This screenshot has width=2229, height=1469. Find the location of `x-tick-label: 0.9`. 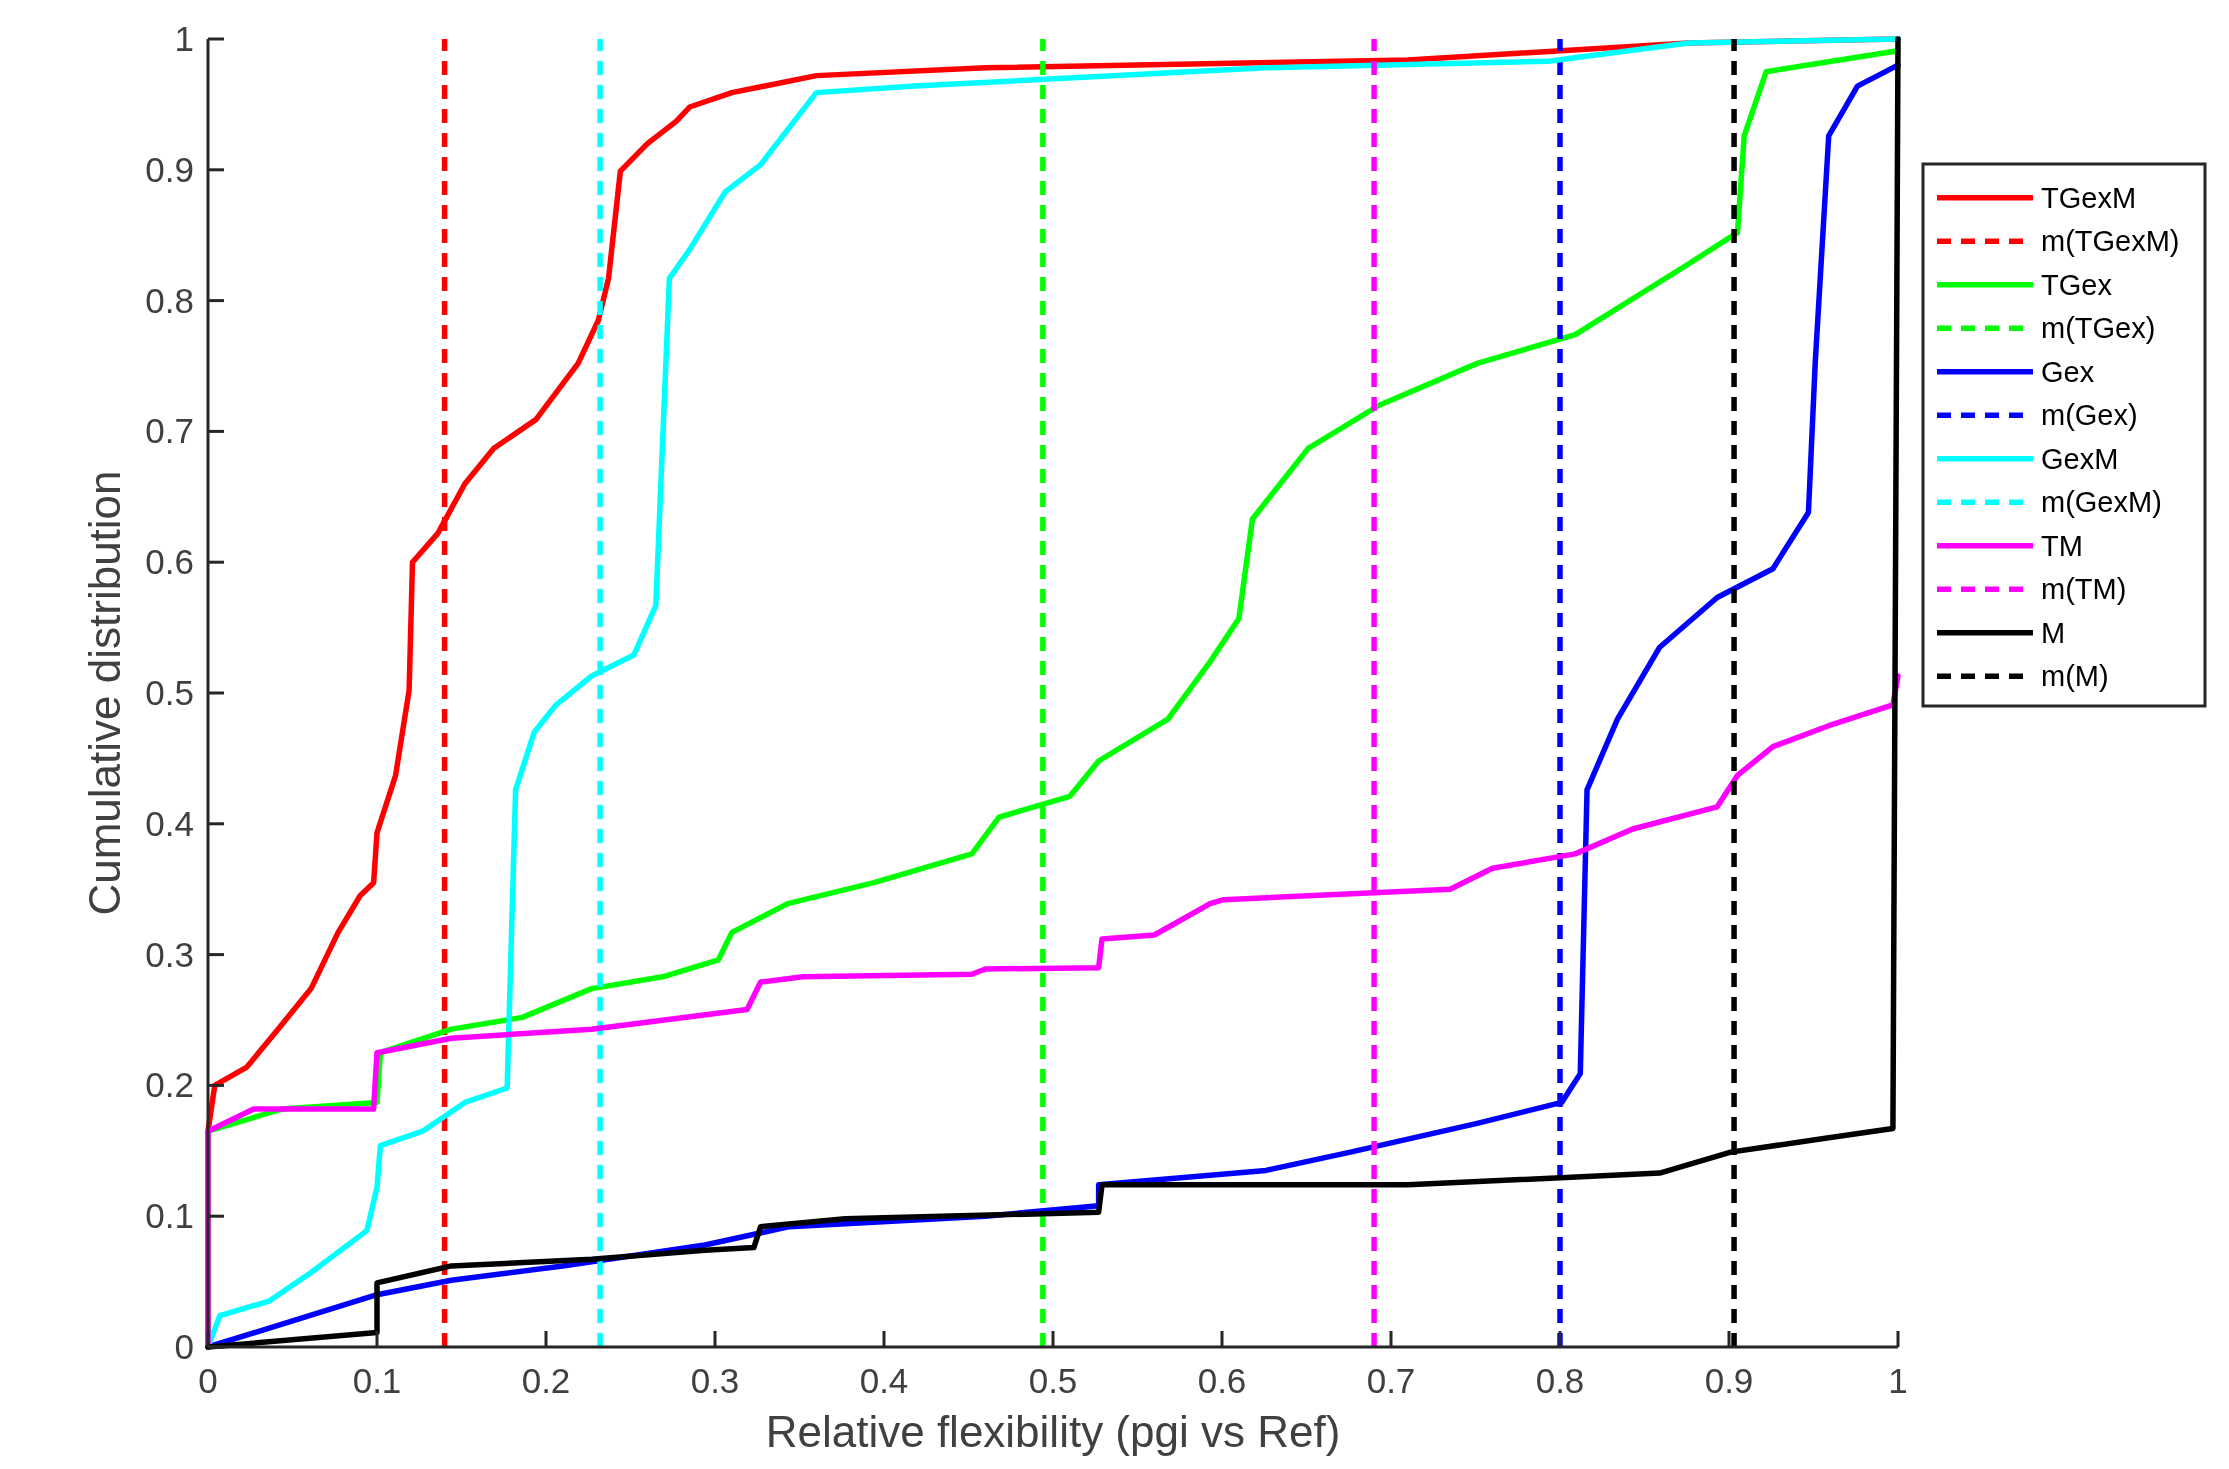

x-tick-label: 0.9 is located at coordinates (1729, 1380).